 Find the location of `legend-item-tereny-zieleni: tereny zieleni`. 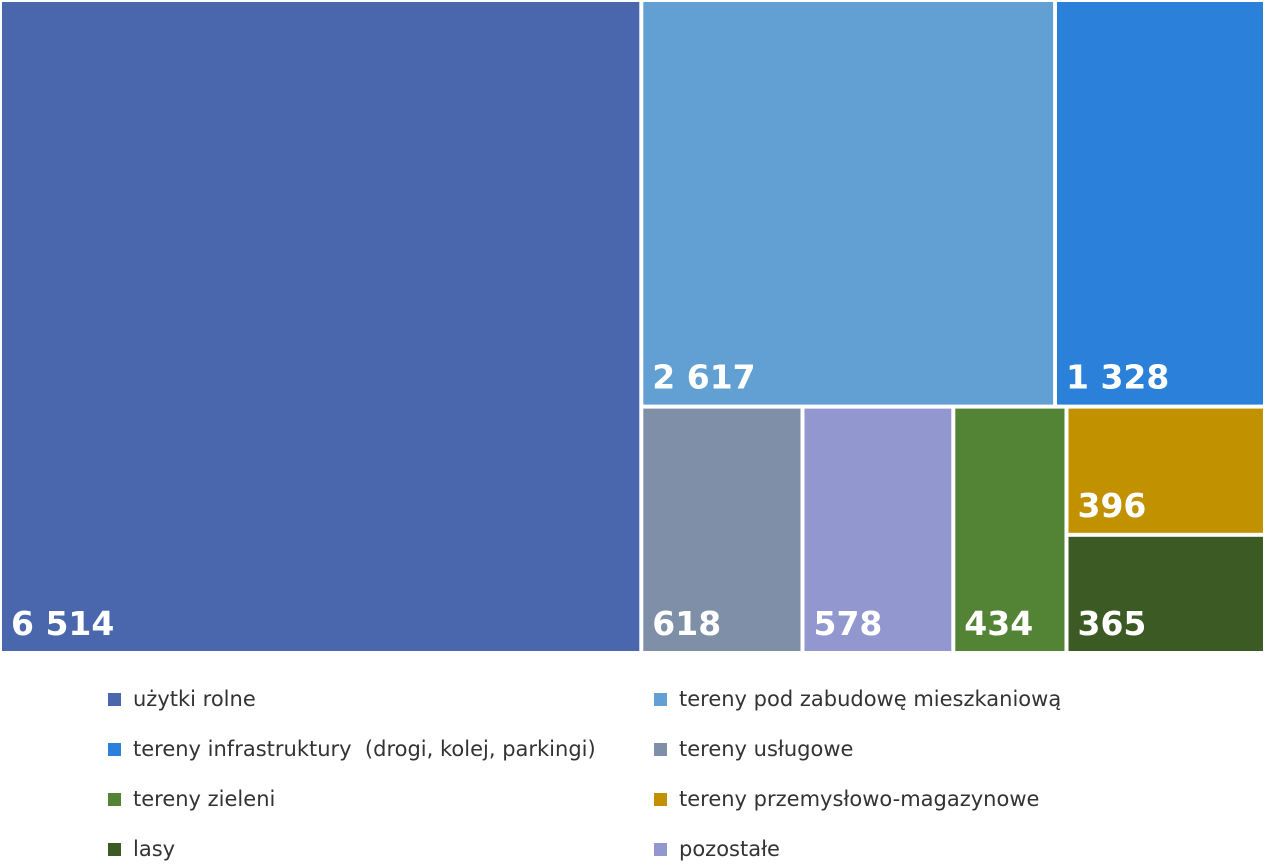

legend-item-tereny-zieleni: tereny zieleni is located at coordinates (191, 799).